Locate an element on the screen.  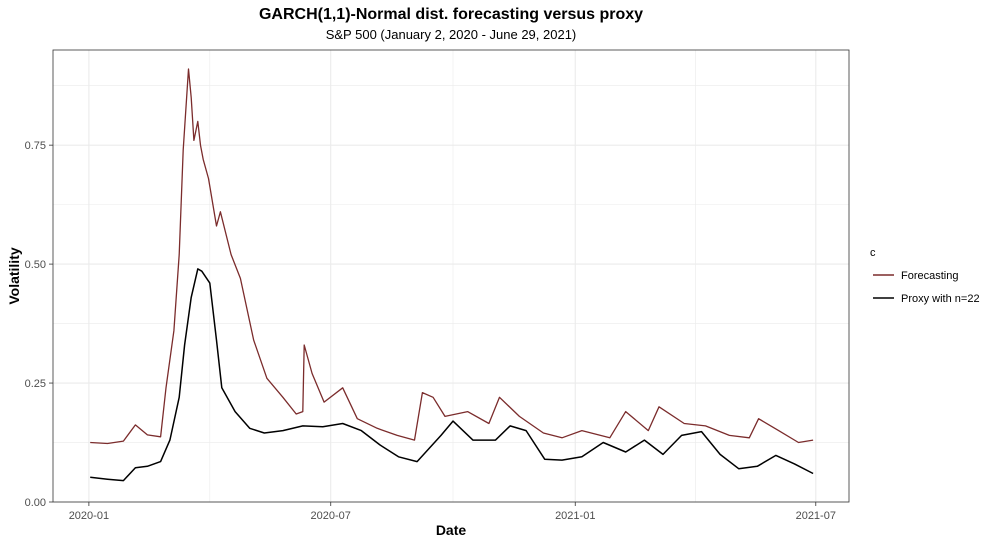
legend-label-forecasting: Forecasting is located at coordinates (929, 276).